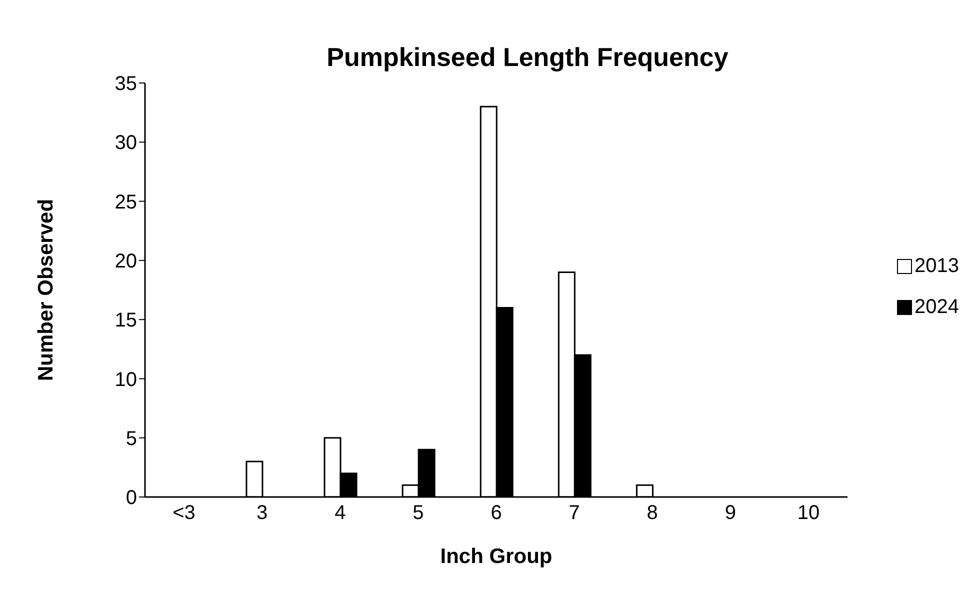 The image size is (967, 593). What do you see at coordinates (574, 513) in the screenshot?
I see `x-tick-label: 7` at bounding box center [574, 513].